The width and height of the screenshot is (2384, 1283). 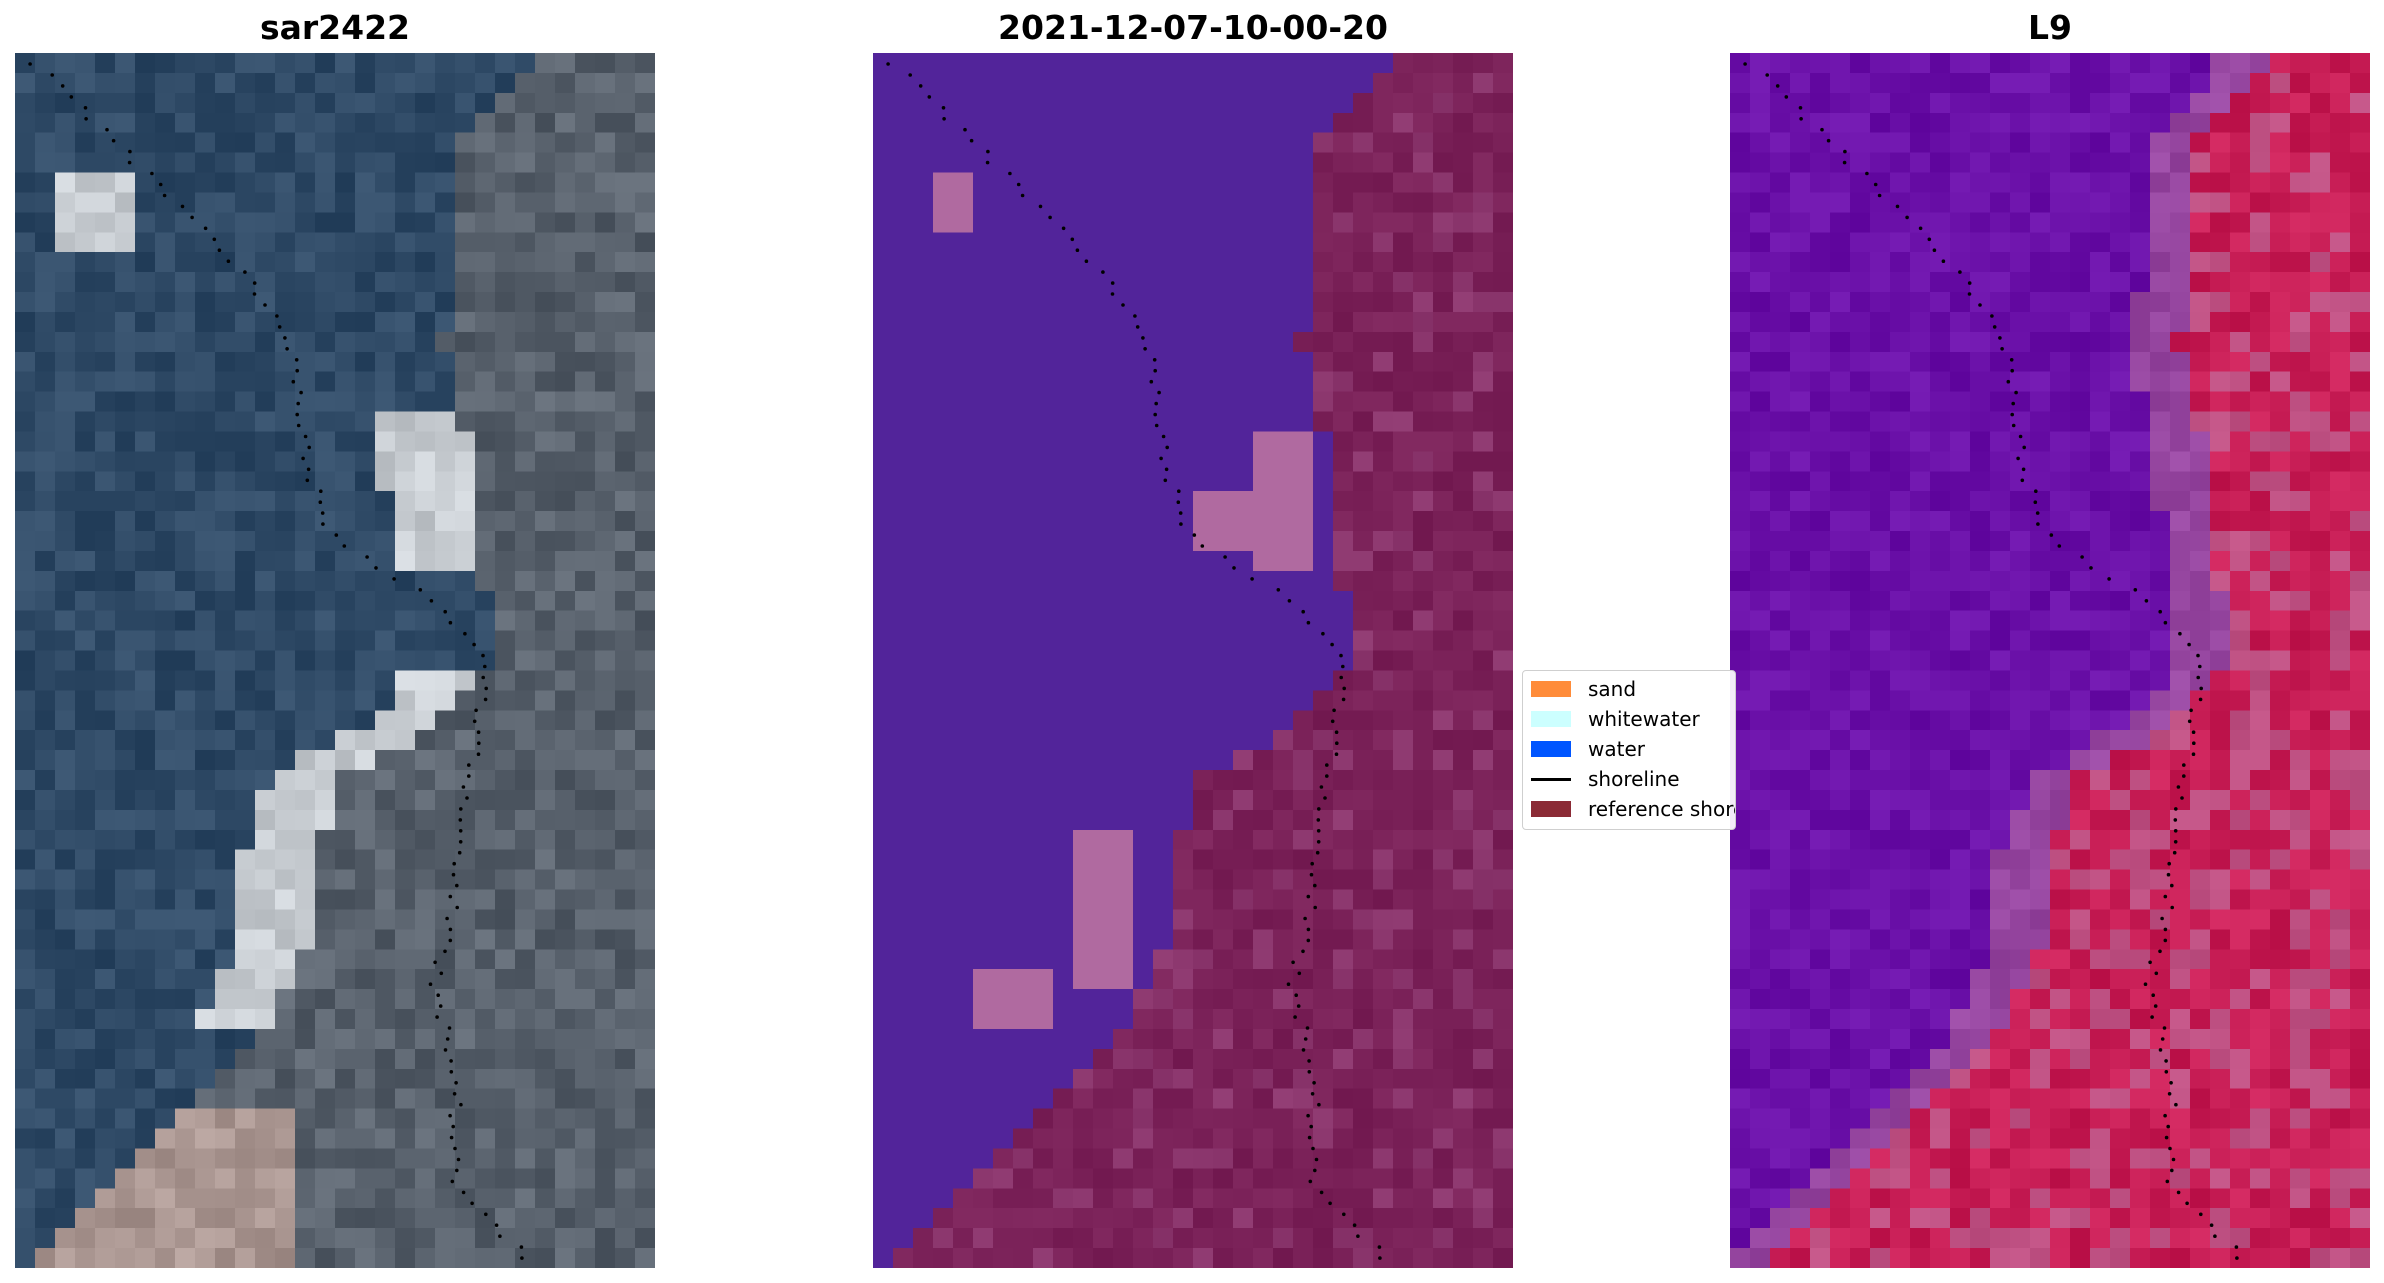 What do you see at coordinates (1615, 719) in the screenshot?
I see `legend-item-whitewater: whitewater` at bounding box center [1615, 719].